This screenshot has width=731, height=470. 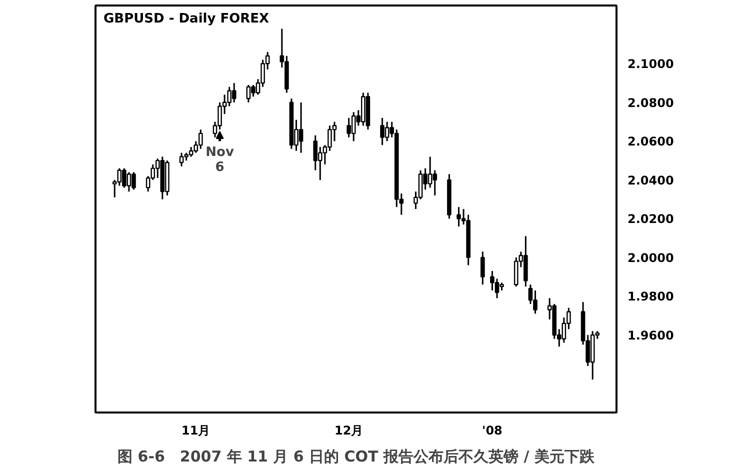 I want to click on x-tick-label: 12月, so click(x=349, y=431).